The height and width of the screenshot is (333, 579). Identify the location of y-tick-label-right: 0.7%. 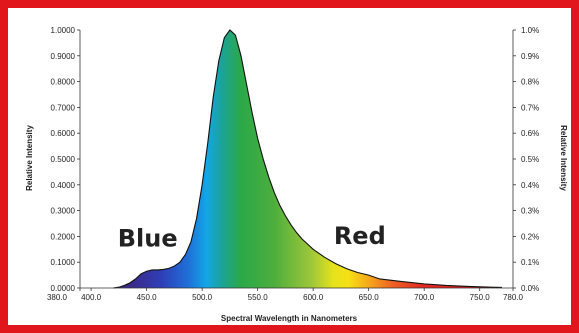
(530, 107).